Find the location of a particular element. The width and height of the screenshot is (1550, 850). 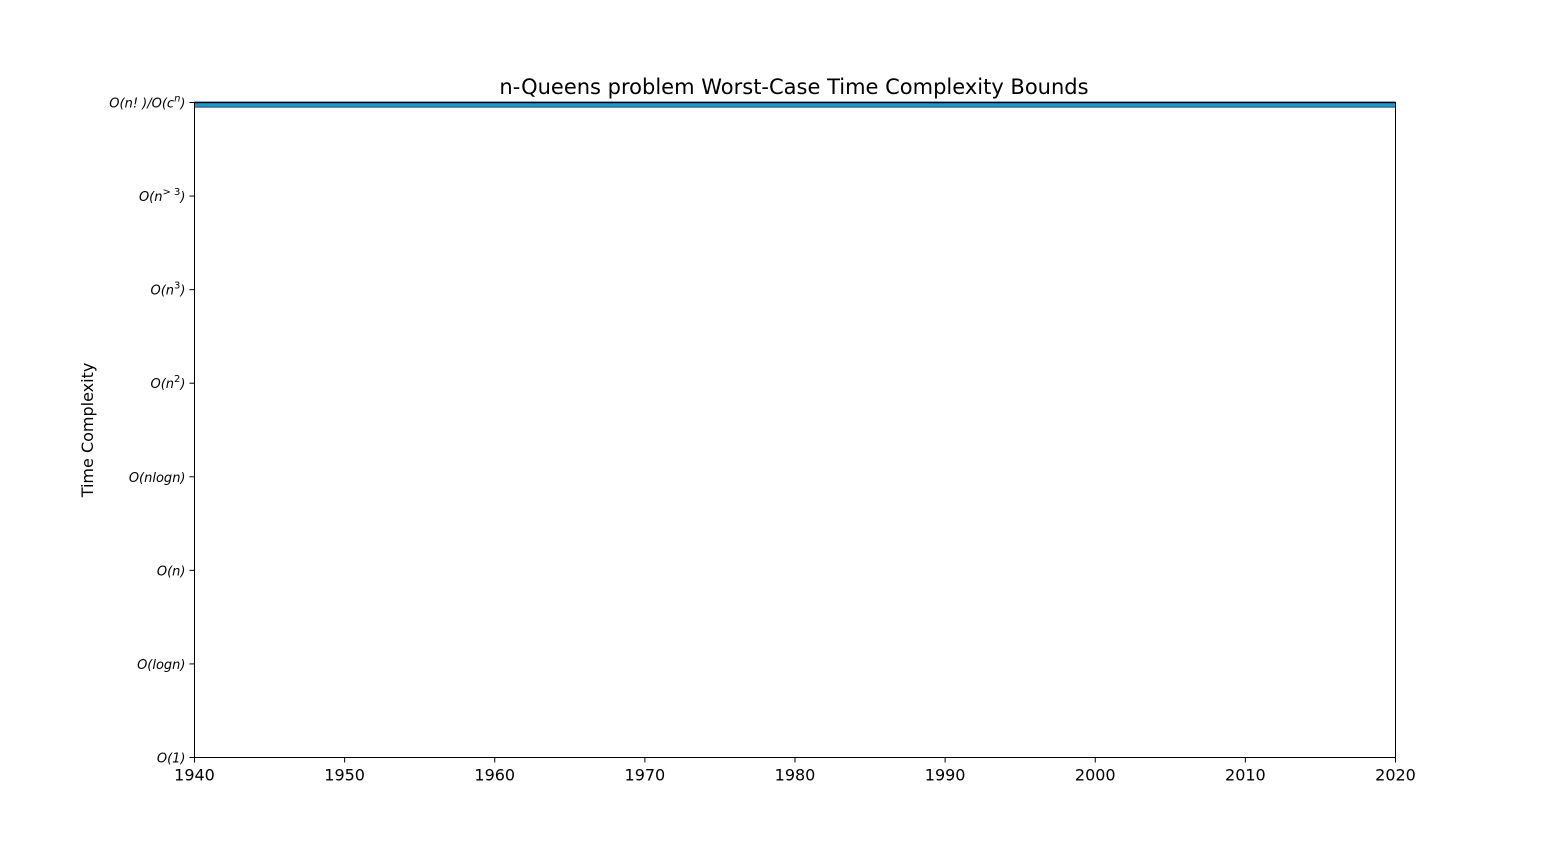

y-tick-label: O(logn) is located at coordinates (161, 665).